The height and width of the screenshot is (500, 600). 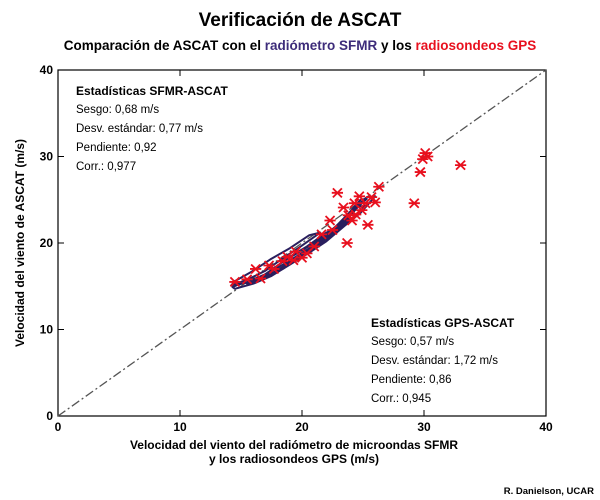 What do you see at coordinates (180, 427) in the screenshot?
I see `x-tick-label: 10` at bounding box center [180, 427].